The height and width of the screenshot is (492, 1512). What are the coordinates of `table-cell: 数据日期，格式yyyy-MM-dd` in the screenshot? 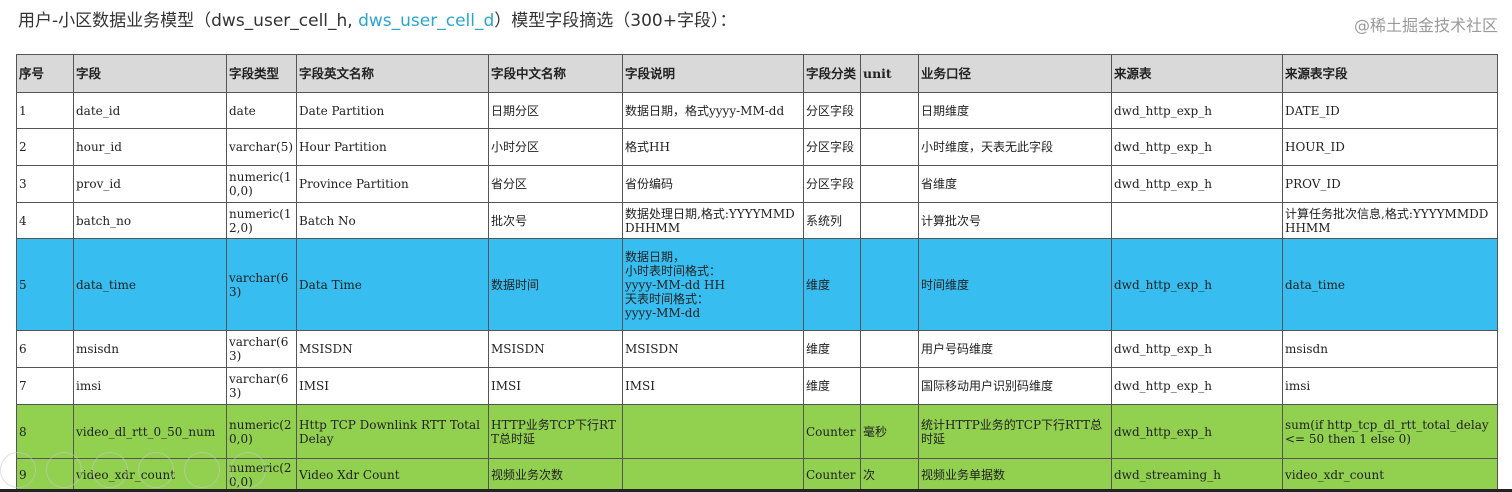 It's located at (713, 110).